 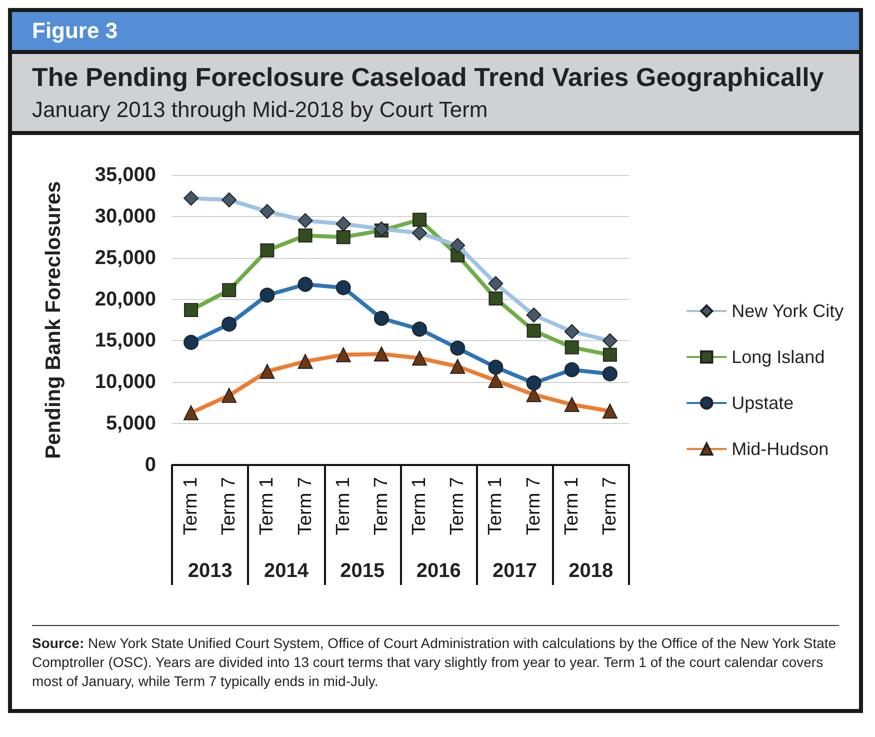 I want to click on y-tick-label: 10,000, so click(x=125, y=382).